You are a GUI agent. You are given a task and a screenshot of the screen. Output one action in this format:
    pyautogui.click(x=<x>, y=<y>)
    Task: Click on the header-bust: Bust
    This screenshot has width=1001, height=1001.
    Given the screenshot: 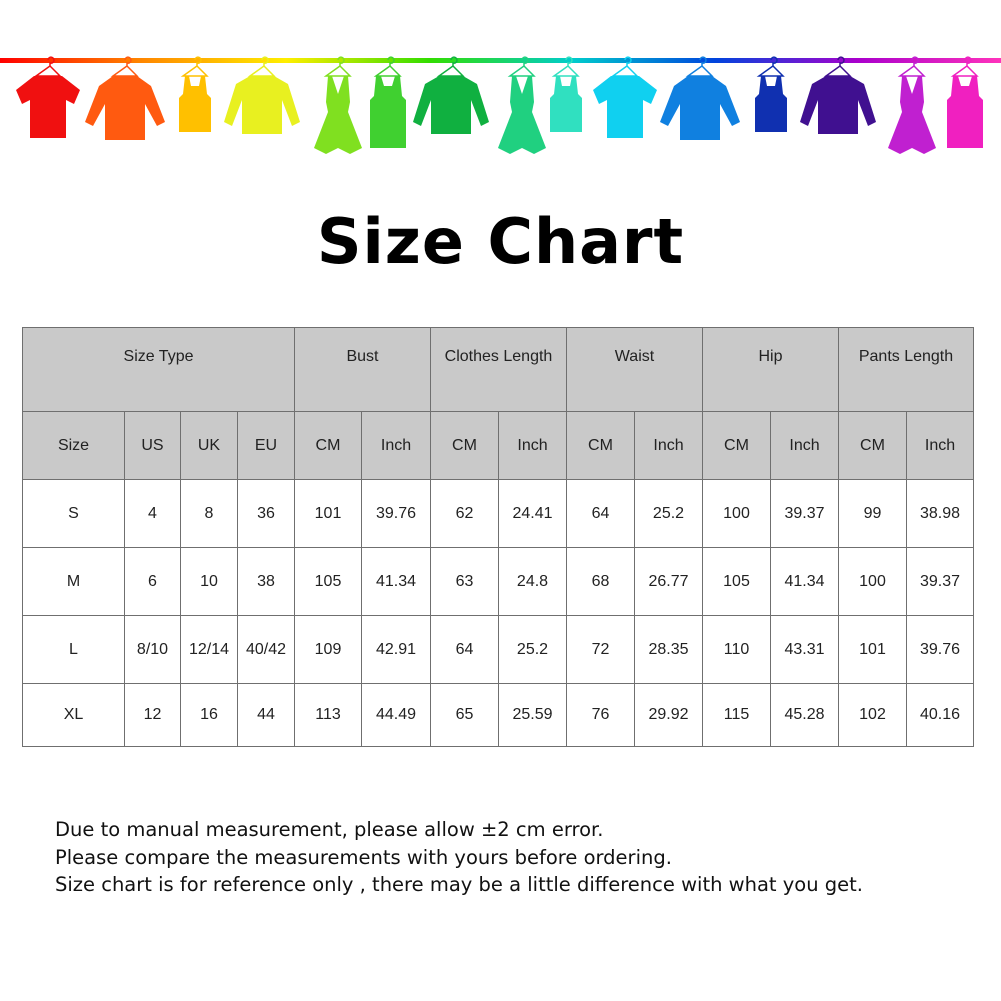 What is the action you would take?
    pyautogui.click(x=362, y=369)
    